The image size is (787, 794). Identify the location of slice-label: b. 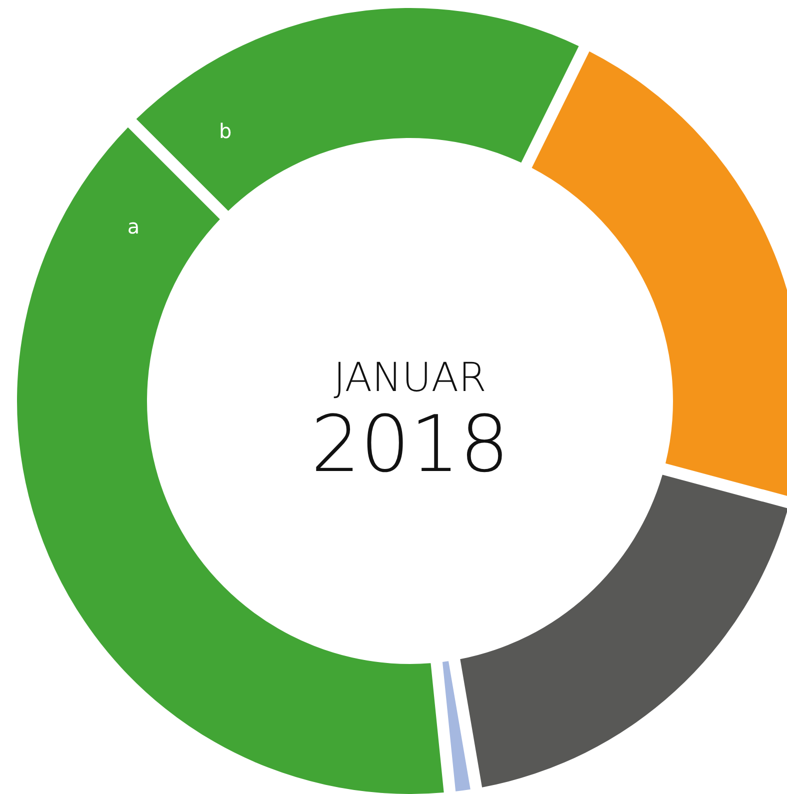
(225, 130).